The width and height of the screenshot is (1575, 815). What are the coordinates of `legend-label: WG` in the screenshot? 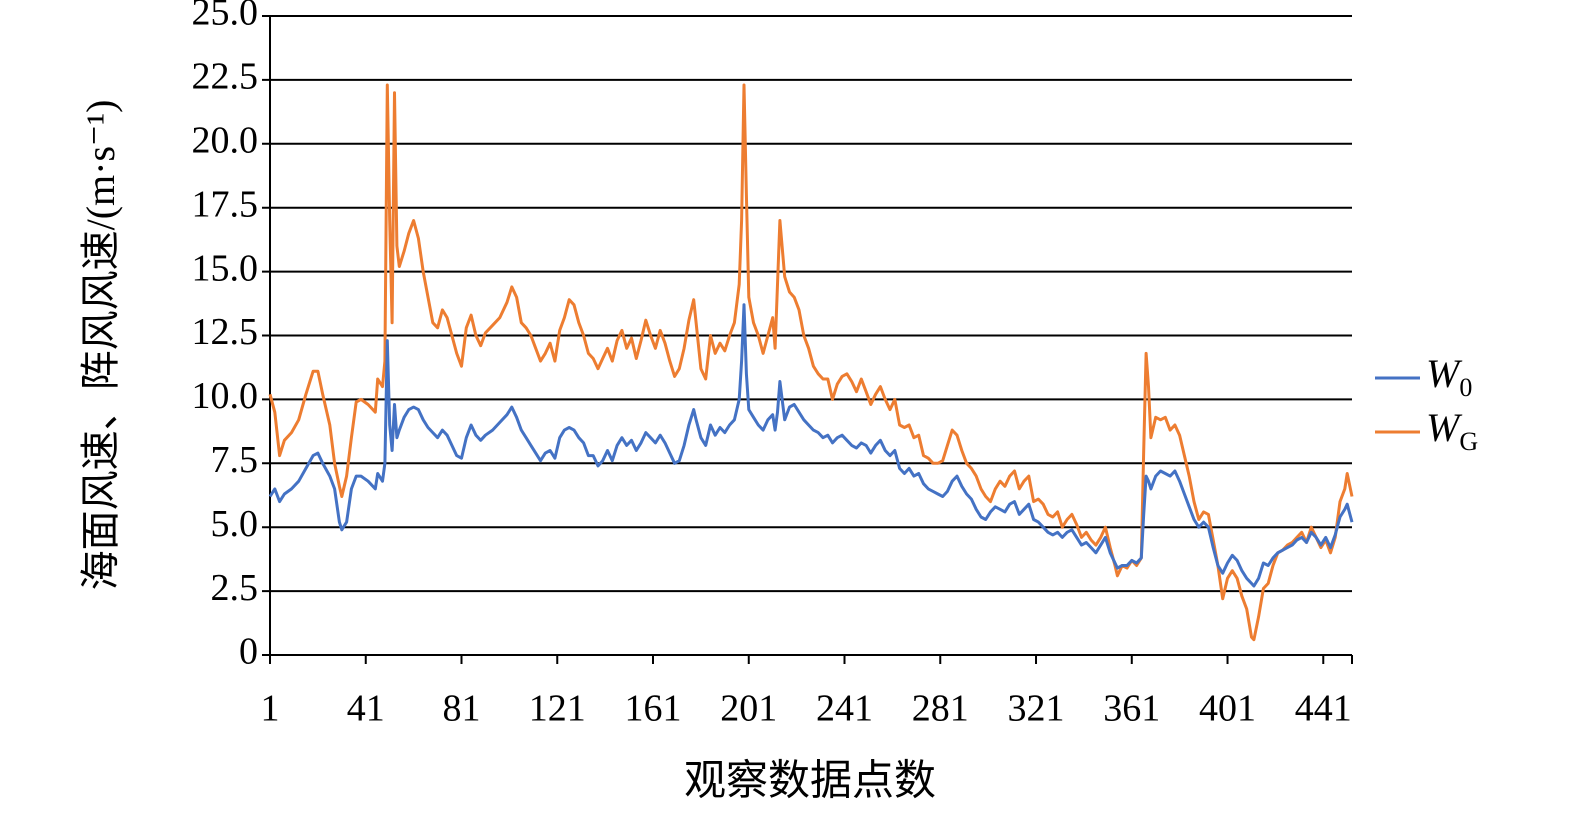 It's located at (1452, 430).